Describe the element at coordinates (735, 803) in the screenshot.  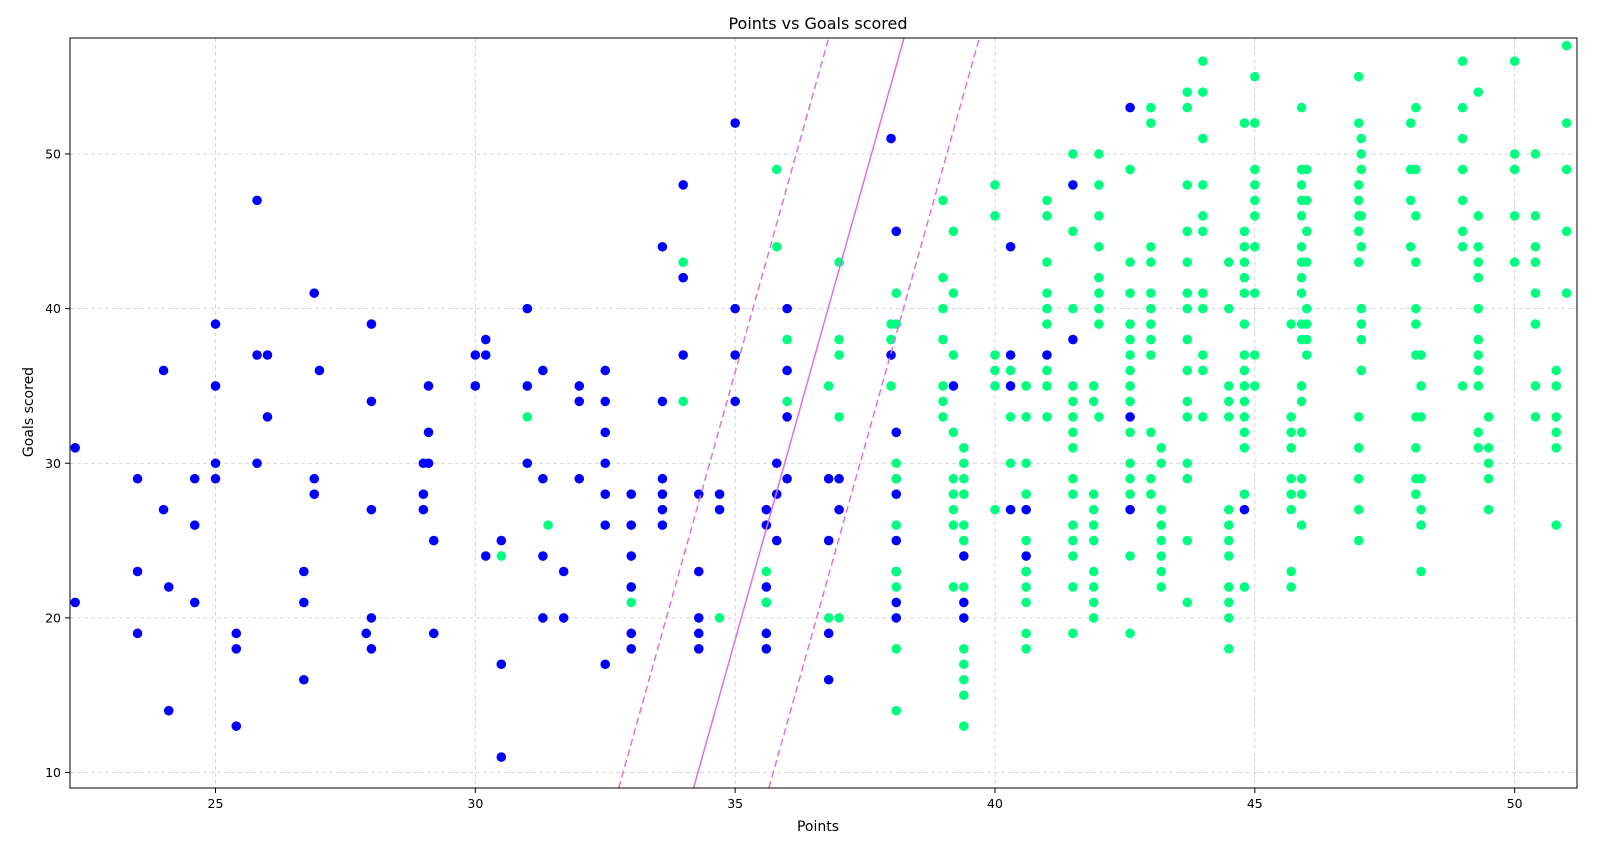
I see `x-tick-label: 35` at that location.